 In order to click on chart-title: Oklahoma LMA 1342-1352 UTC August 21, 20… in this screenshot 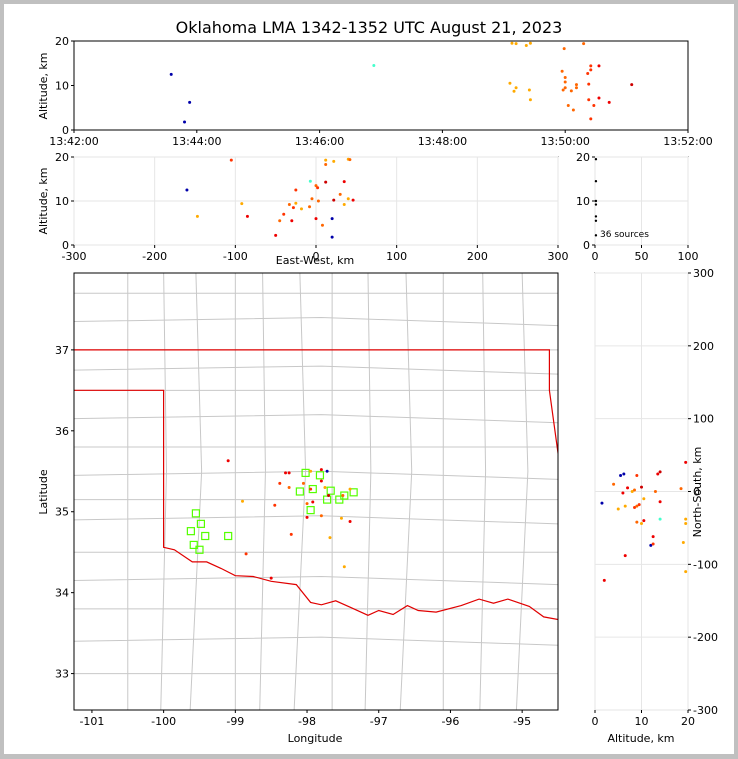, I will do `click(369, 27)`.